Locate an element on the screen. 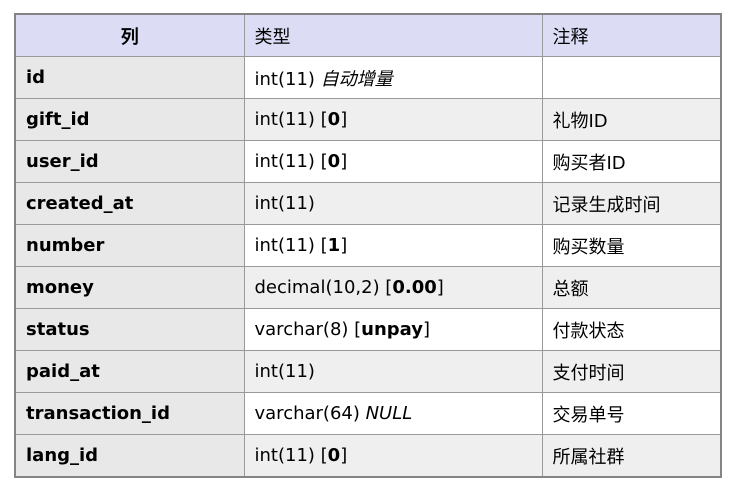 Image resolution: width=734 pixels, height=490 pixels. column-comment: 支付时间 is located at coordinates (631, 371).